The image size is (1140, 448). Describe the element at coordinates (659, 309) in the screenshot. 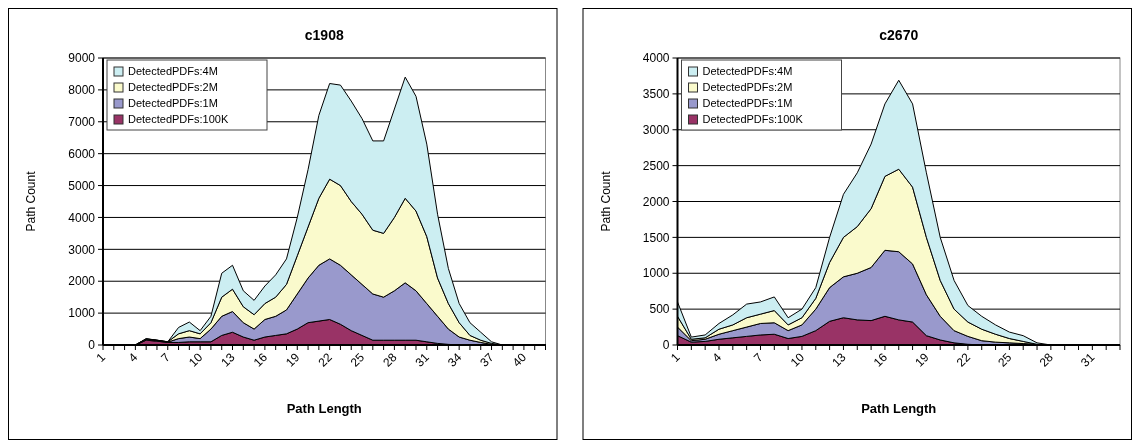

I see `y-tick-label: 500` at that location.